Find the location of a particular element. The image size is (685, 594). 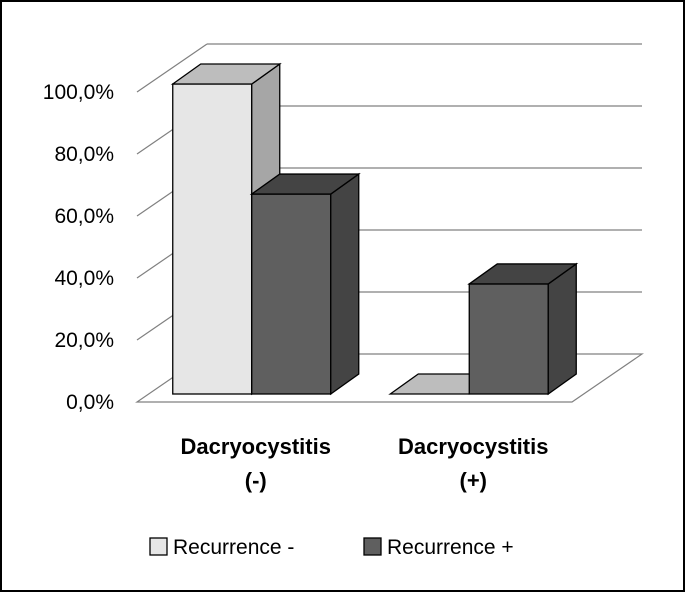

category-label: (+) is located at coordinates (474, 480).